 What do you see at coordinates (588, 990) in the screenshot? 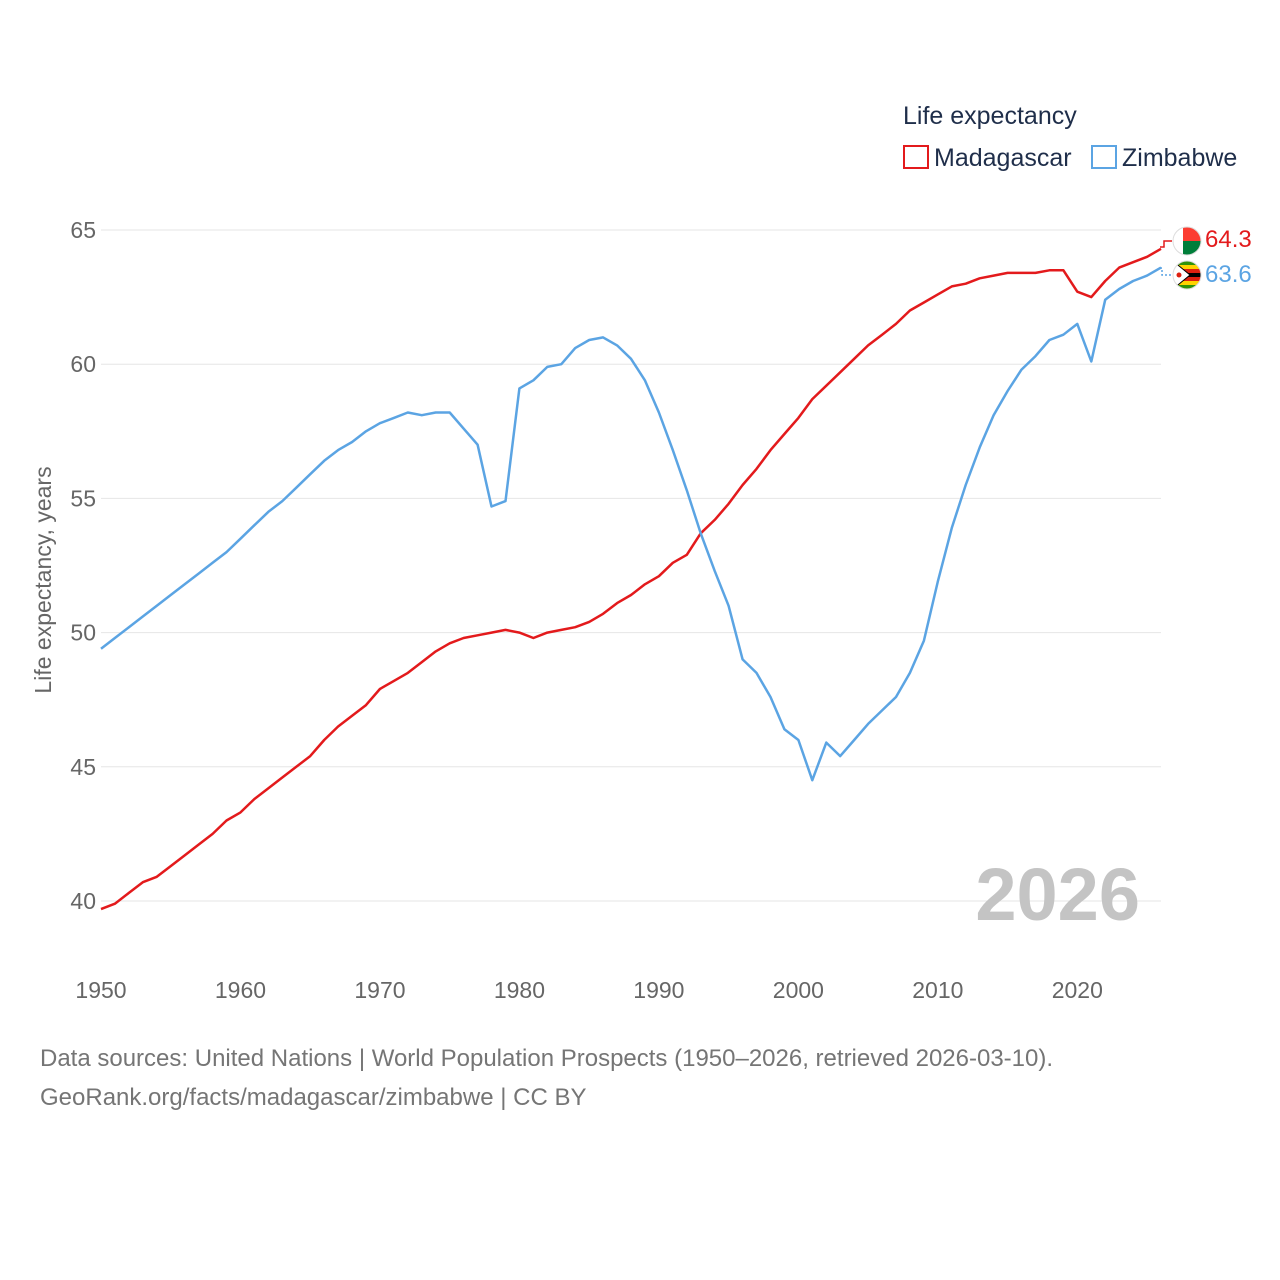
I see `x-axis-ticks: 1950 1960 1970 1980 1990 2000 2010 2020` at bounding box center [588, 990].